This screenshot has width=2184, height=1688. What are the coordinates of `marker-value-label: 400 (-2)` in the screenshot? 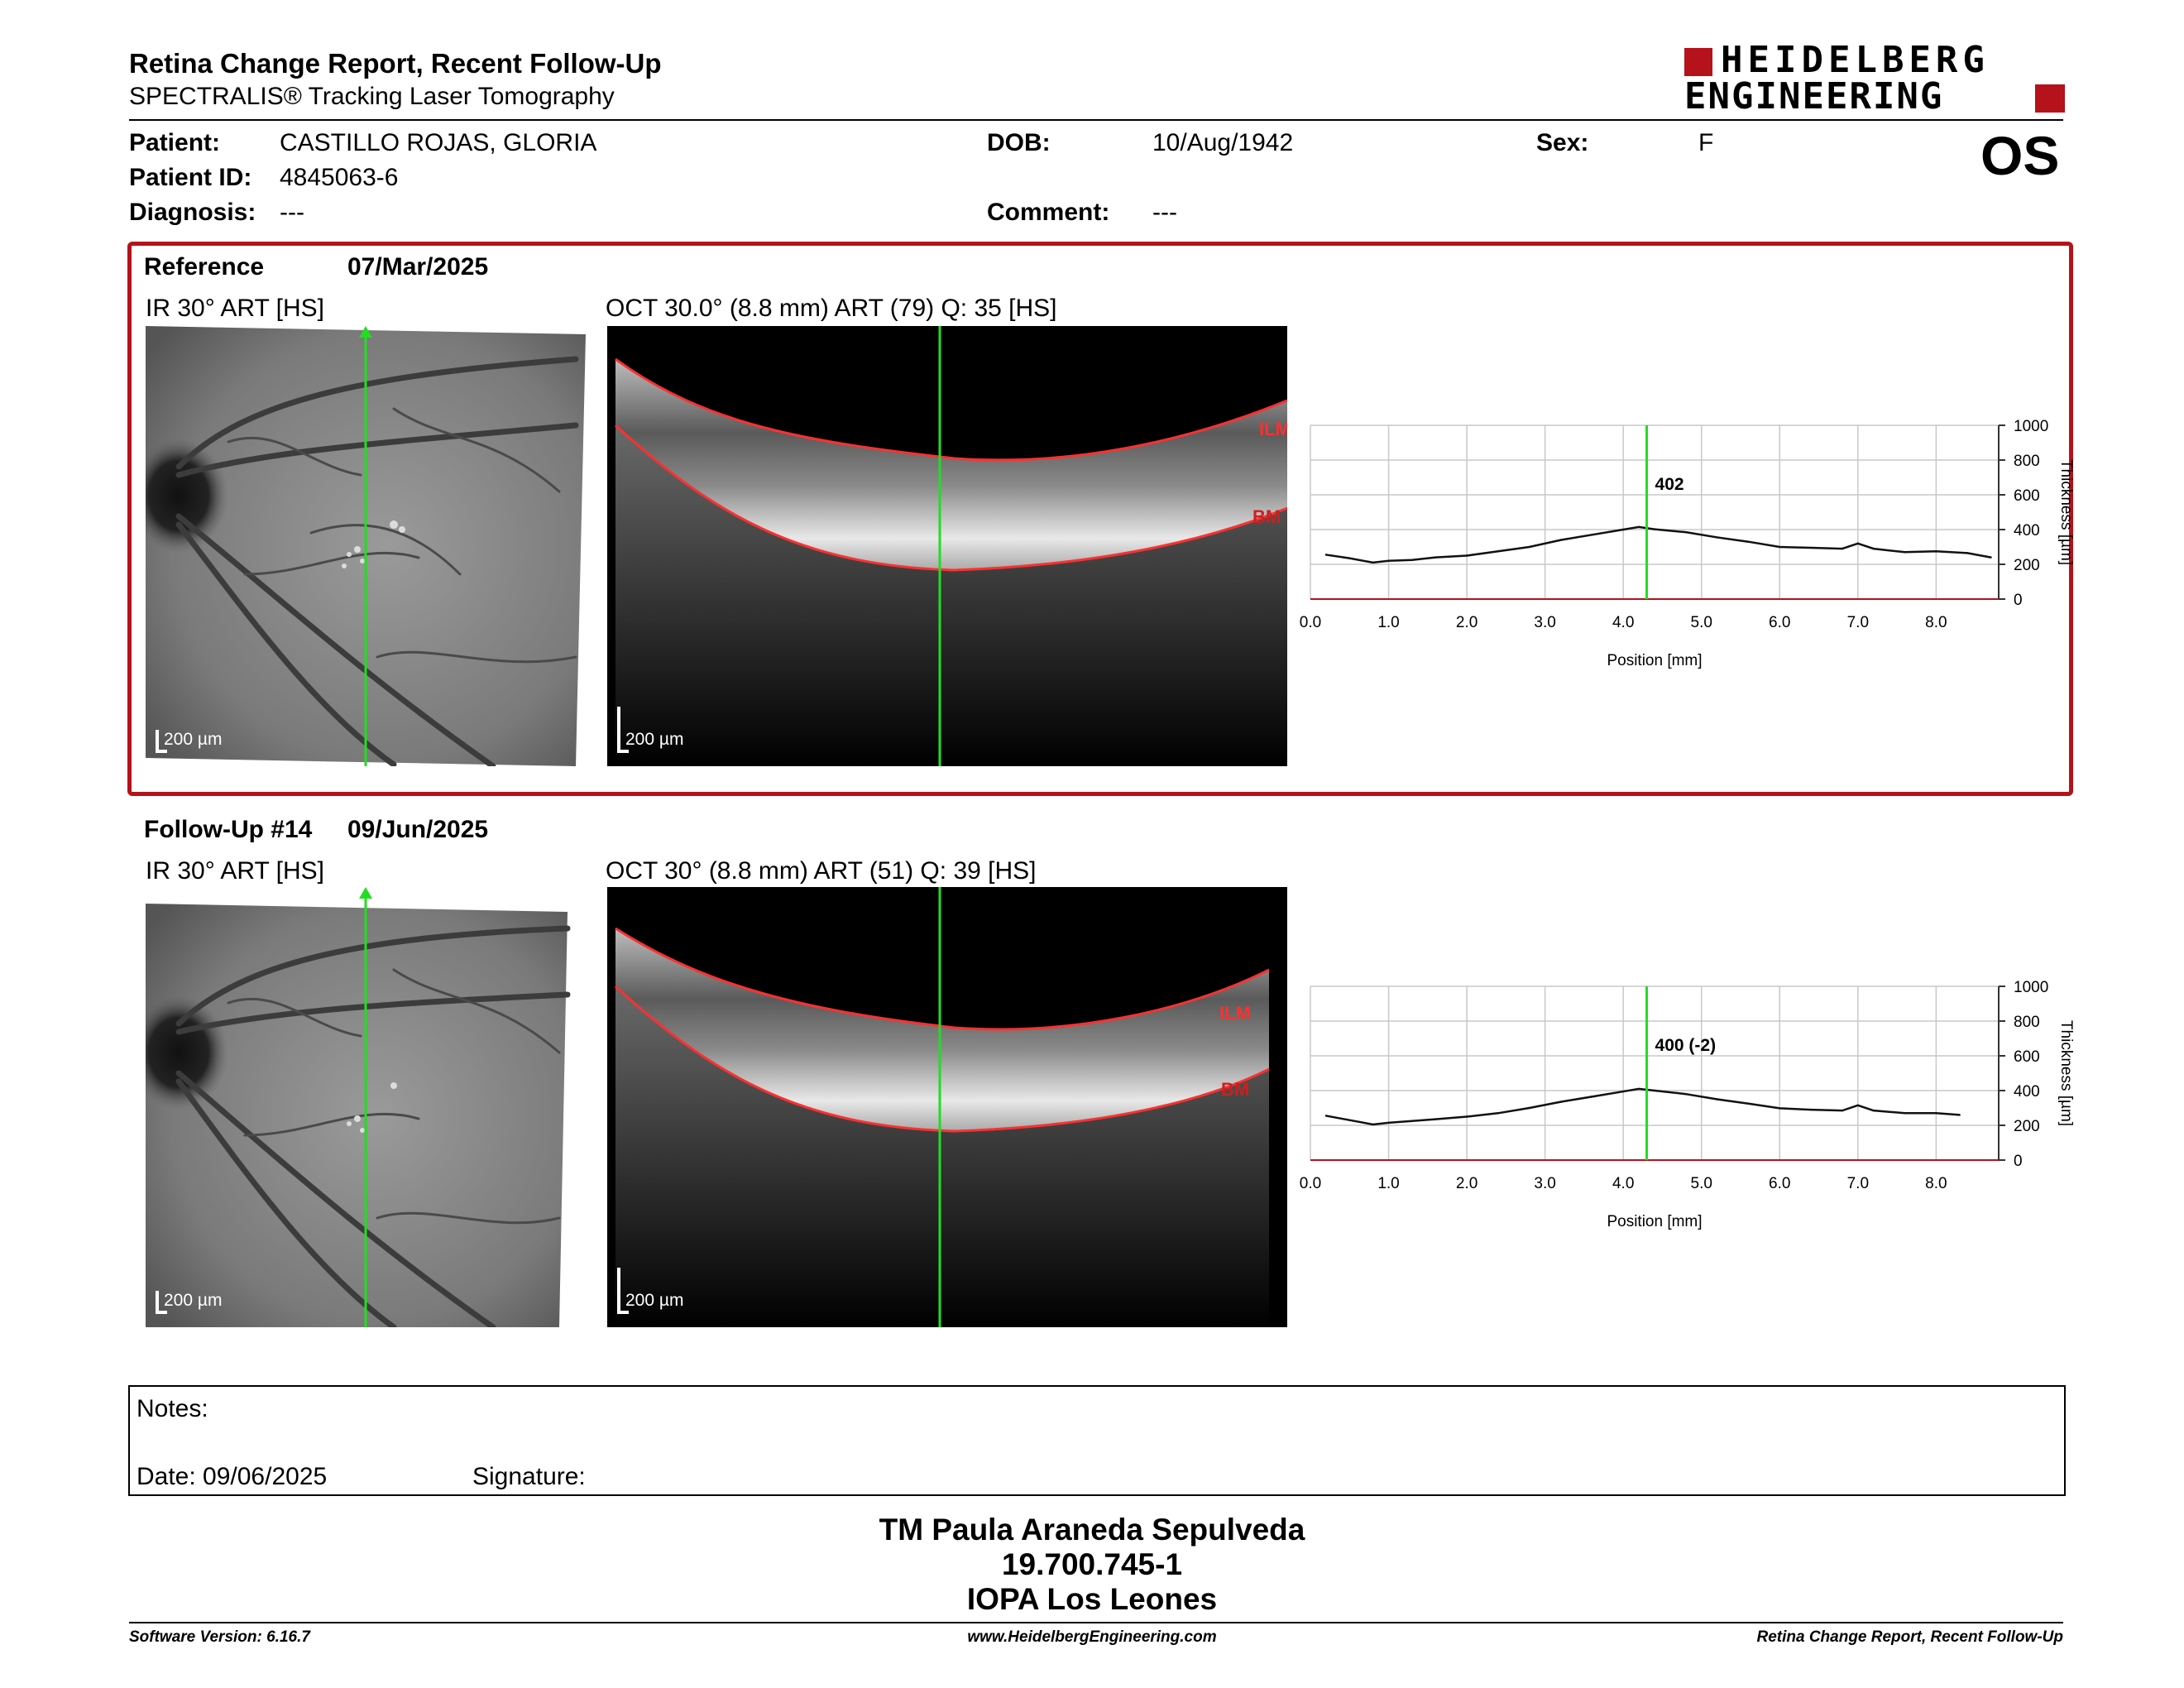 It's located at (1686, 1045).